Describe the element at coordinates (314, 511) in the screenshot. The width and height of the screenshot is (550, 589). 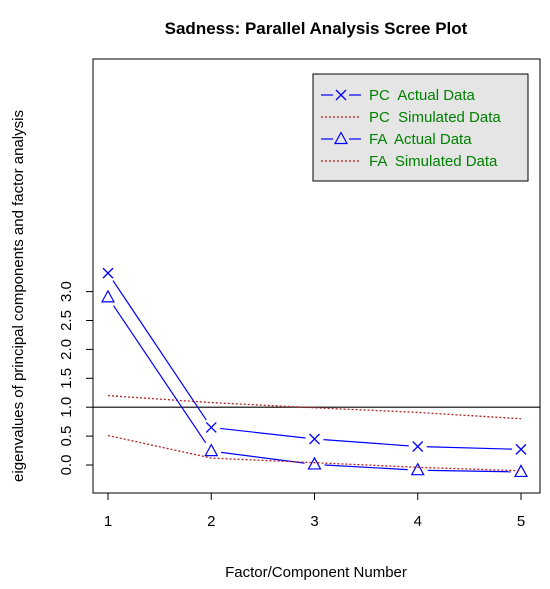
I see `x-axis: 1 2 3 4 5` at that location.